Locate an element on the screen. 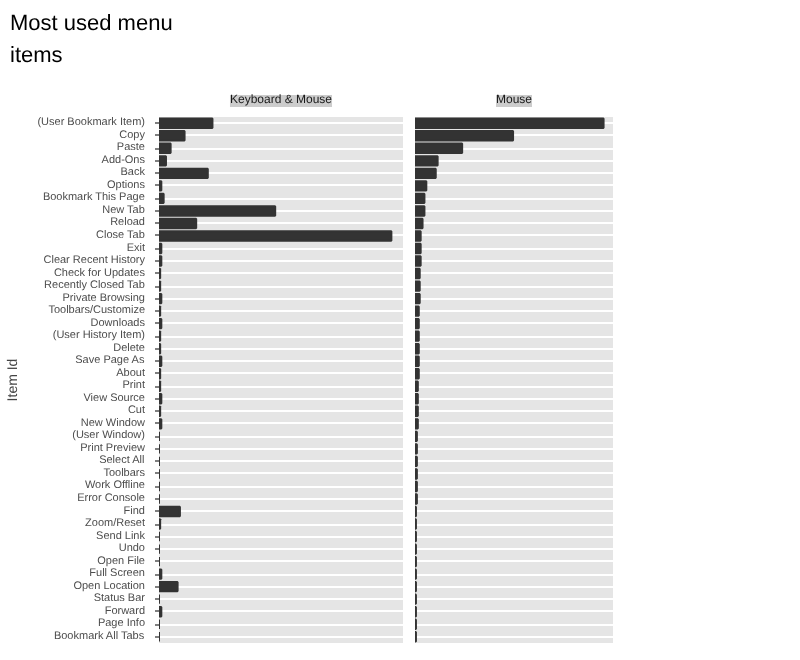 The image size is (800, 660). text: Most used menu items is located at coordinates (92, 41).